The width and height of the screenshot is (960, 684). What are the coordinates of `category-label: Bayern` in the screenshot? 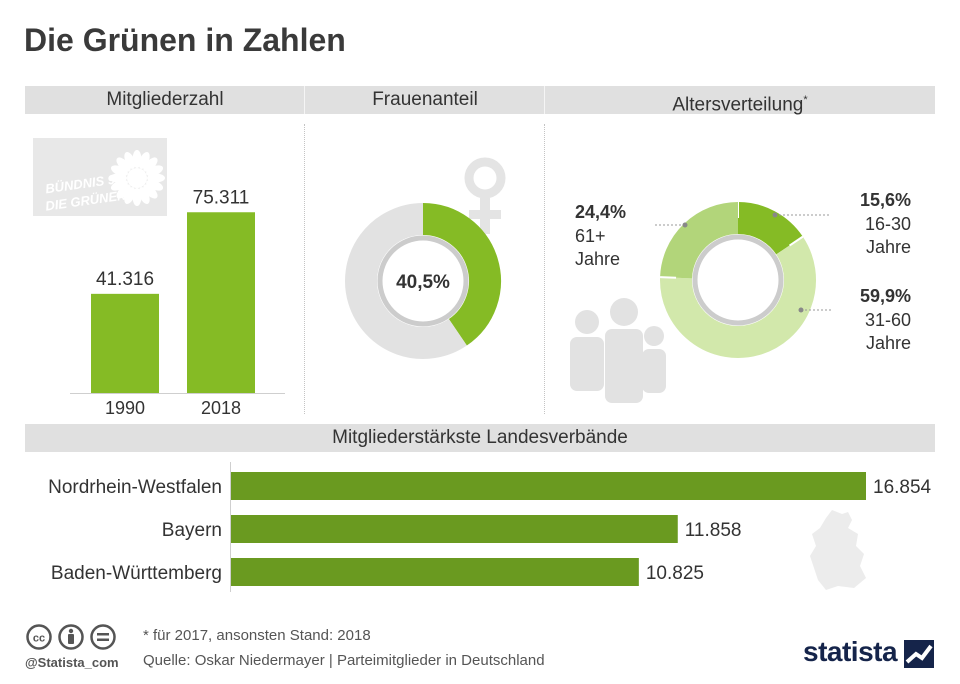 It's located at (192, 530).